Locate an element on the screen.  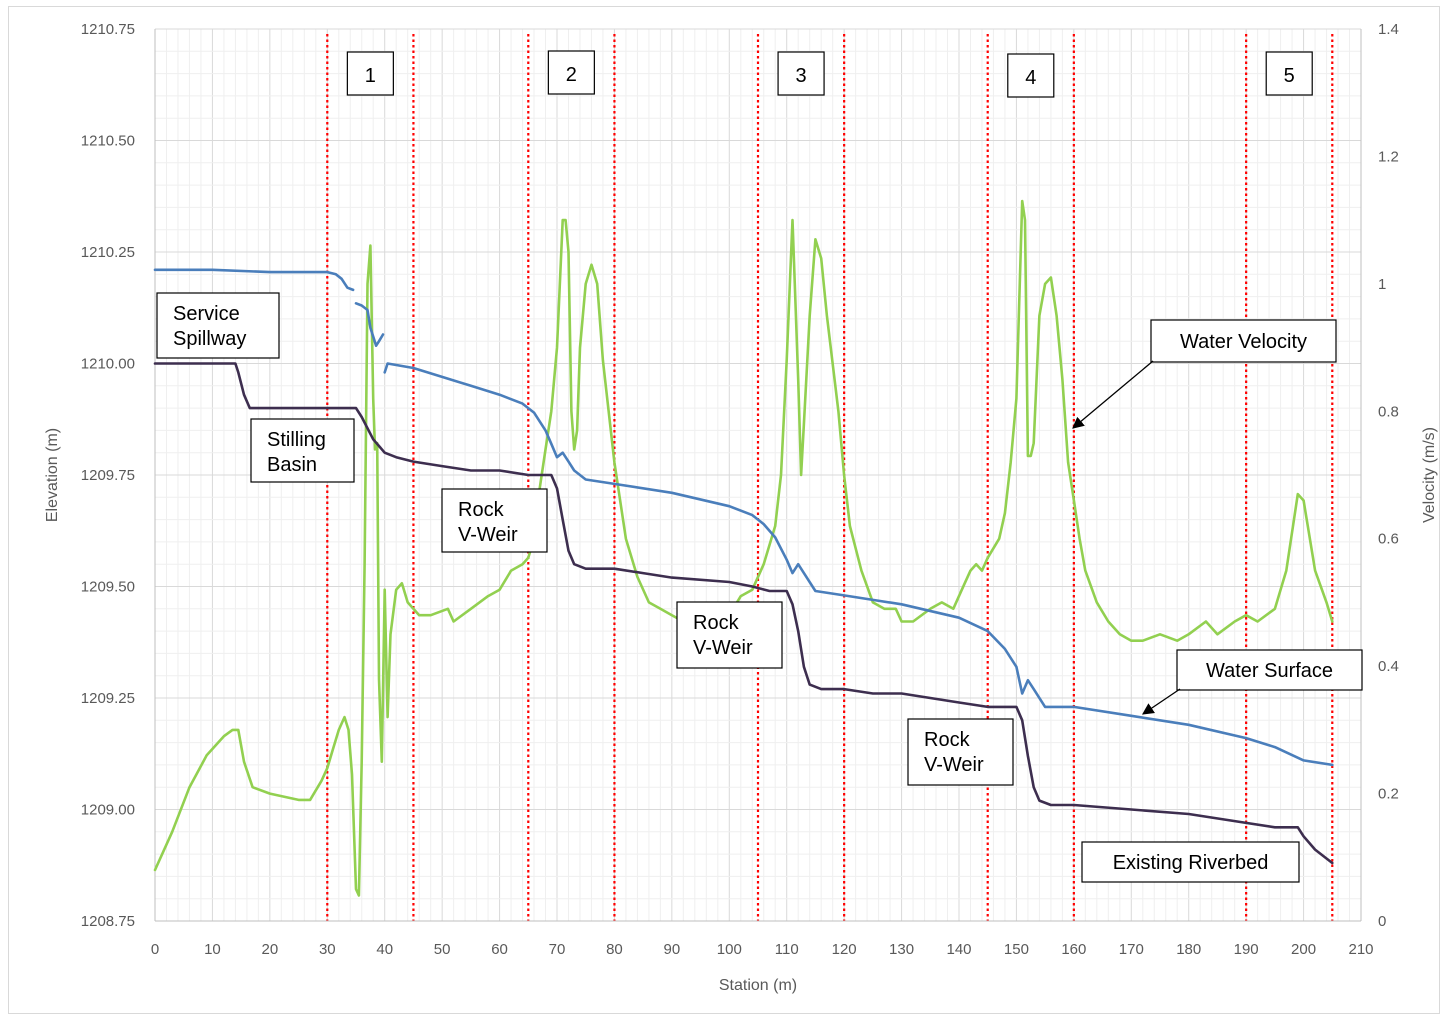
x-tick-label: 70 is located at coordinates (557, 949).